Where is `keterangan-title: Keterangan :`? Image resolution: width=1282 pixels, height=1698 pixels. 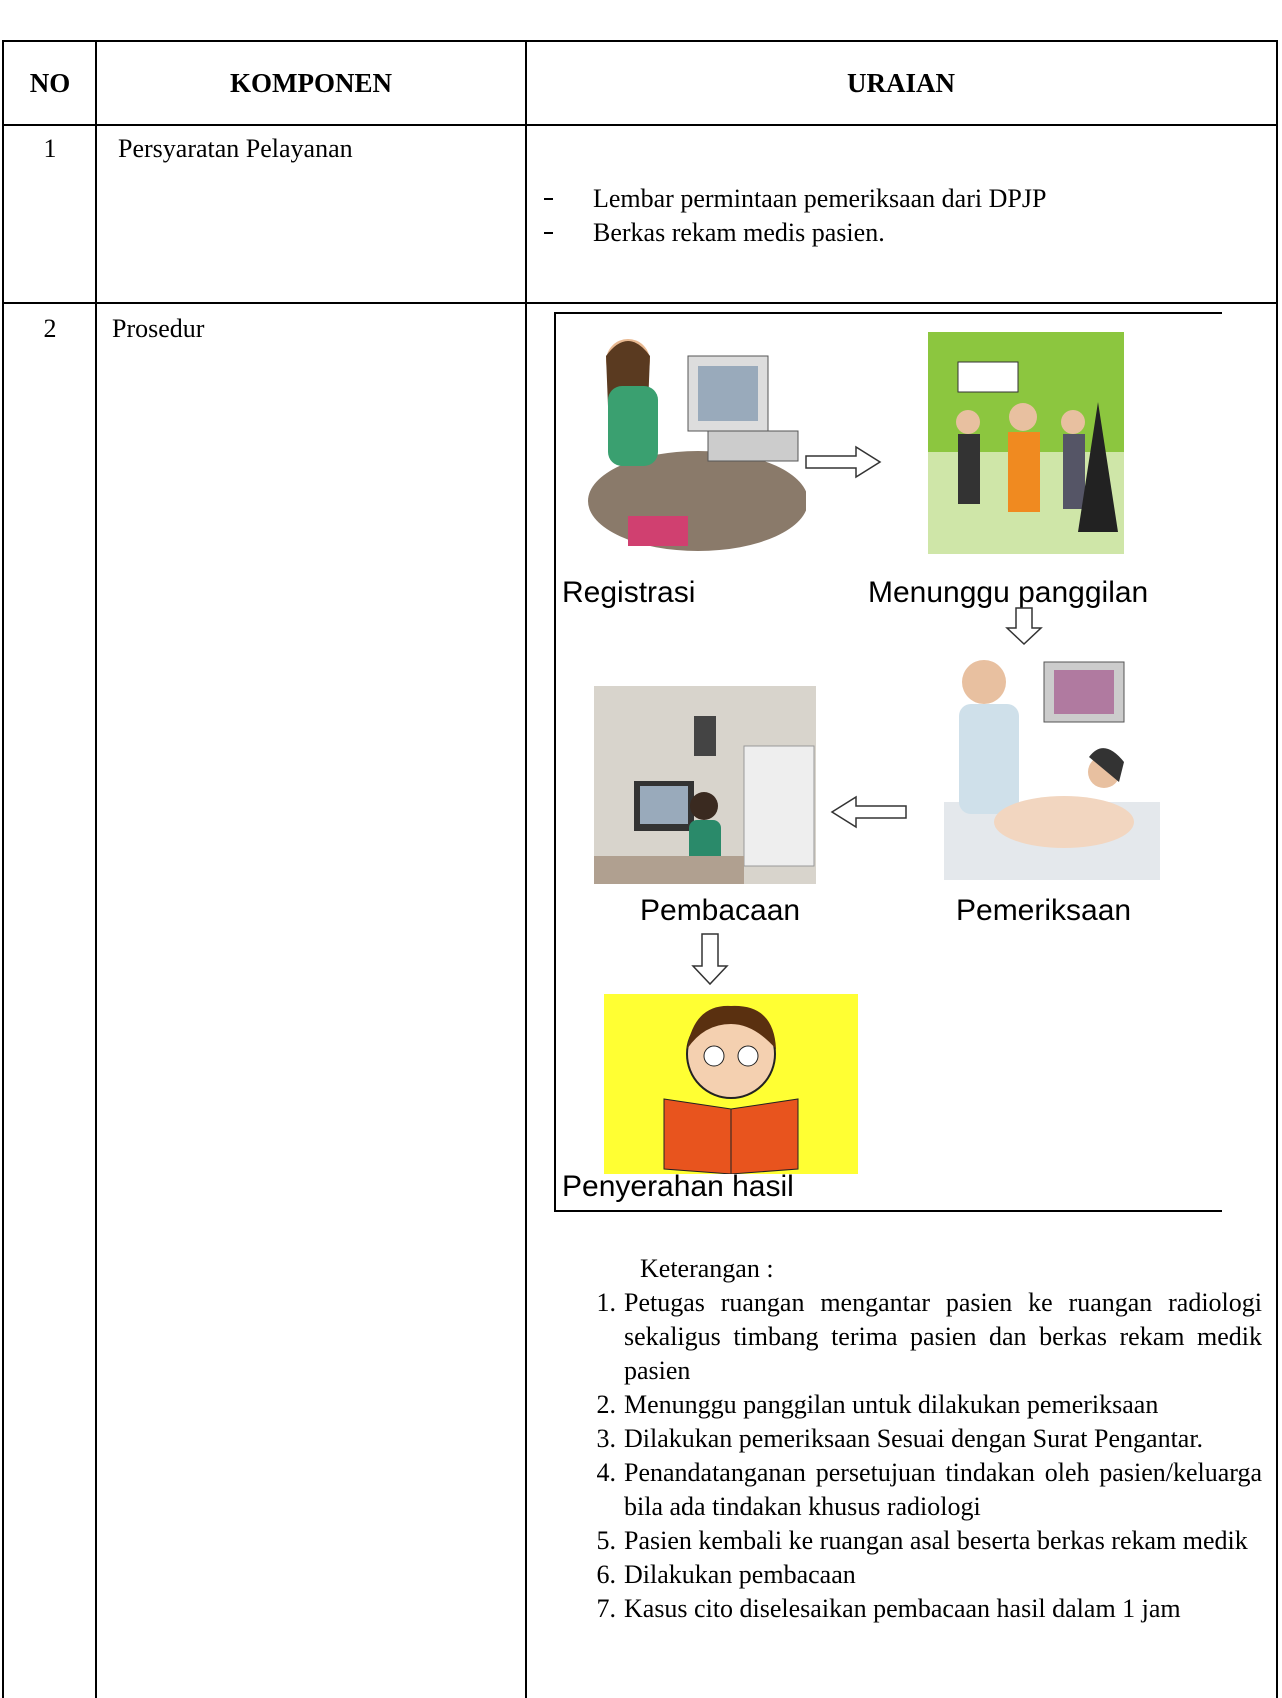 keterangan-title: Keterangan : is located at coordinates (707, 1268).